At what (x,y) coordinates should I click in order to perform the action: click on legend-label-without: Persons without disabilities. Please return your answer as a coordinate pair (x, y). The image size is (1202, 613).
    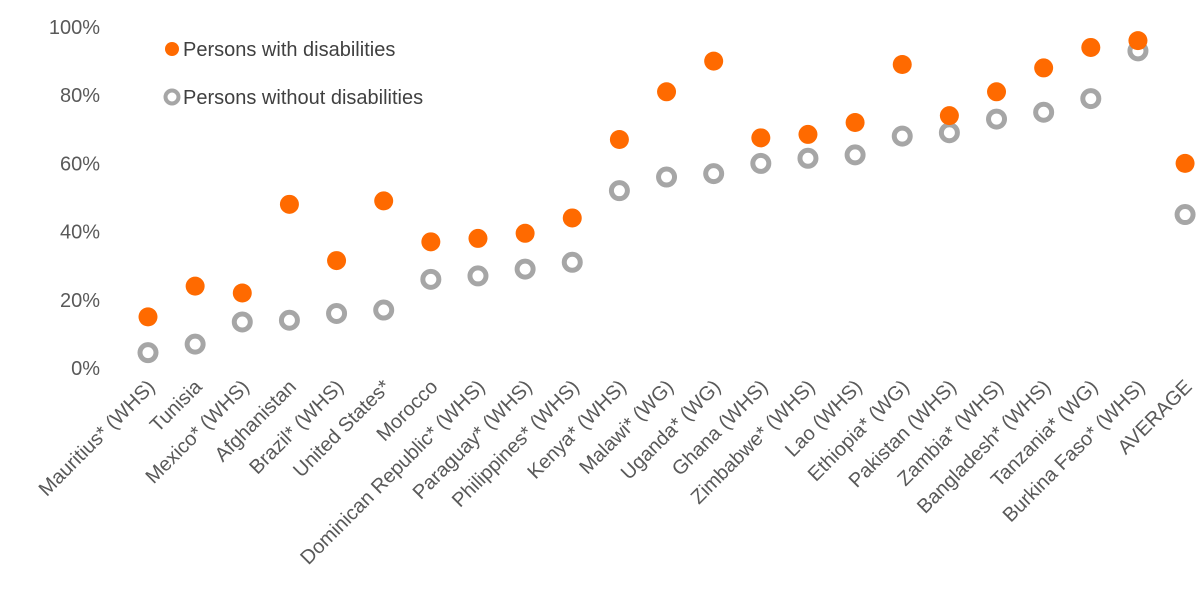
    Looking at the image, I should click on (303, 98).